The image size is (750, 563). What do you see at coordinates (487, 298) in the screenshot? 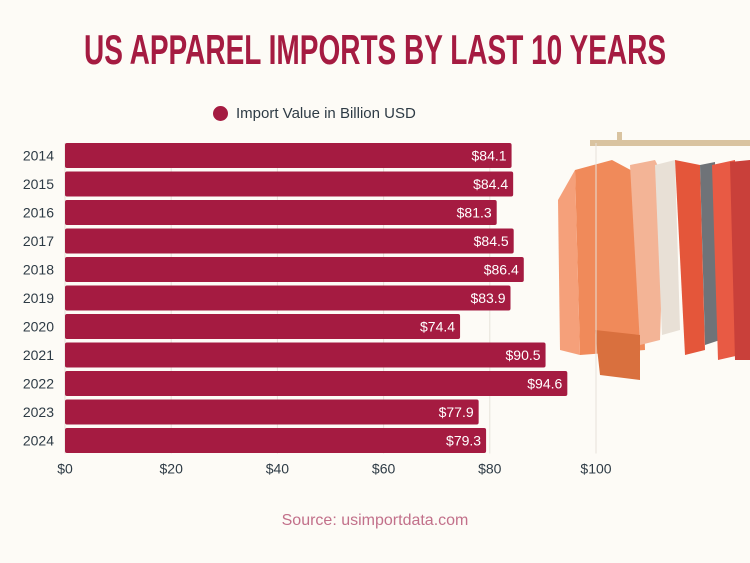
I see `data-label: $83.9` at bounding box center [487, 298].